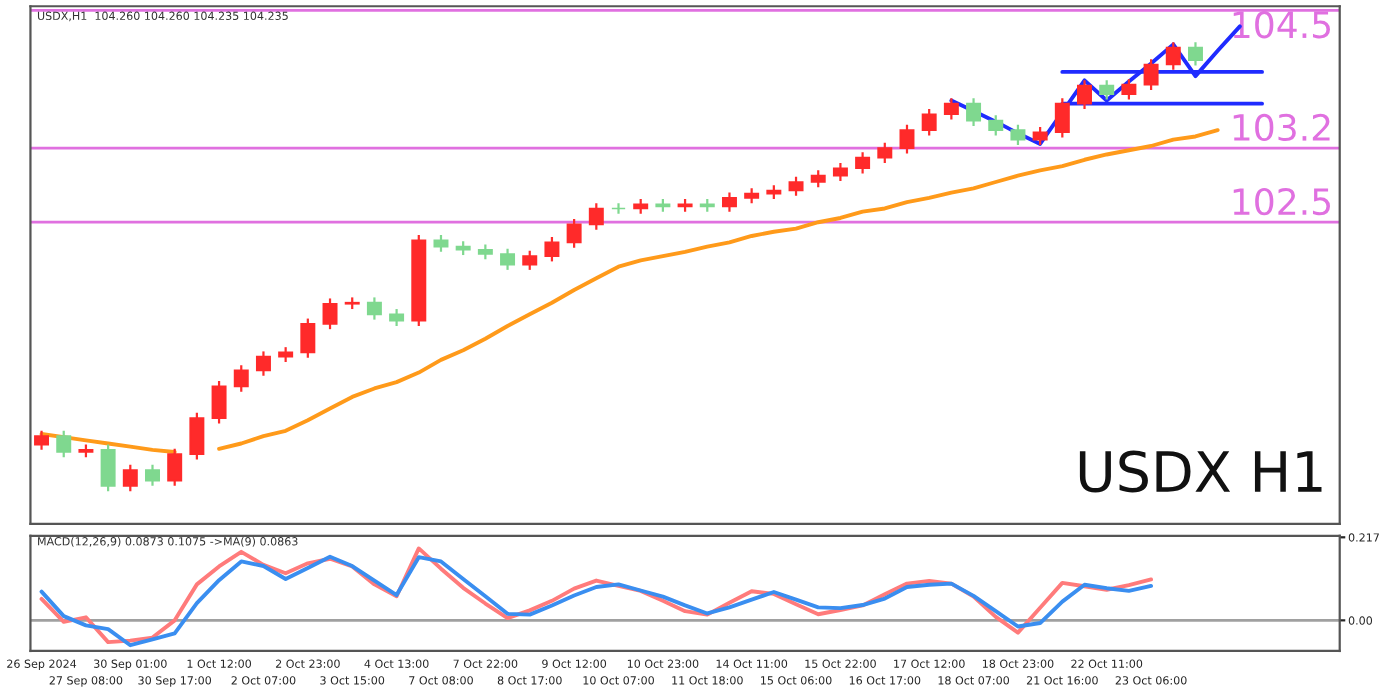 The image size is (1384, 694). Describe the element at coordinates (1200, 471) in the screenshot. I see `annotation: USDX H1` at that location.